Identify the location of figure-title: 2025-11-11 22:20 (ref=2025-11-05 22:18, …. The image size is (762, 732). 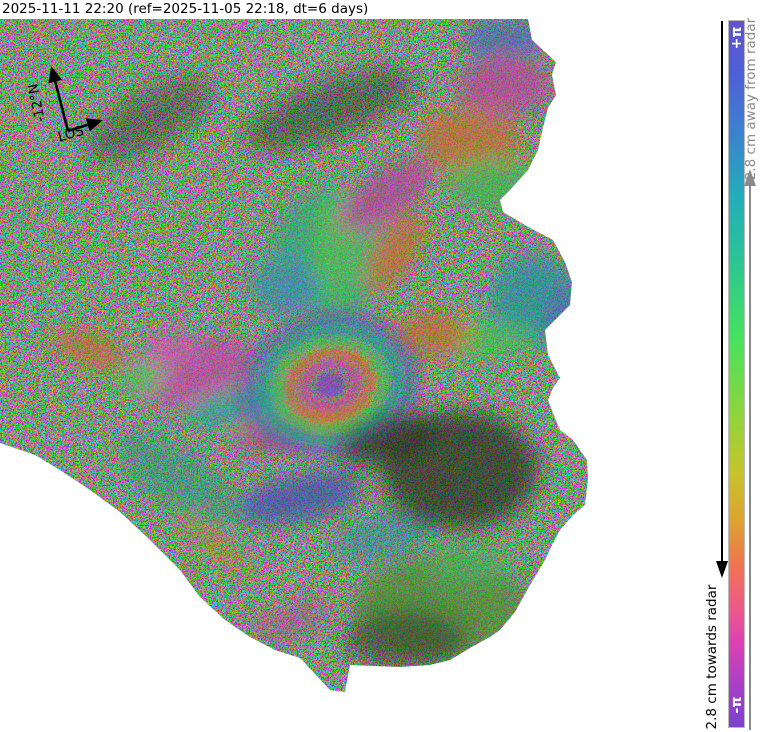
(185, 9).